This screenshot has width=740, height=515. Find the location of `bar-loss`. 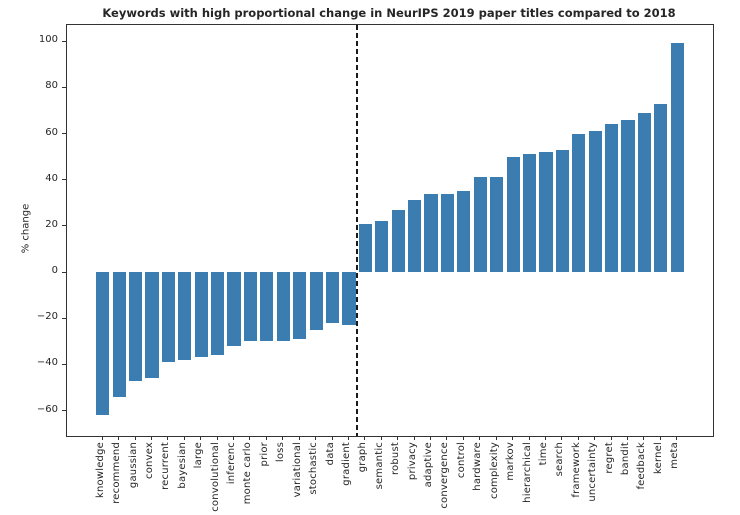

bar-loss is located at coordinates (283, 307).